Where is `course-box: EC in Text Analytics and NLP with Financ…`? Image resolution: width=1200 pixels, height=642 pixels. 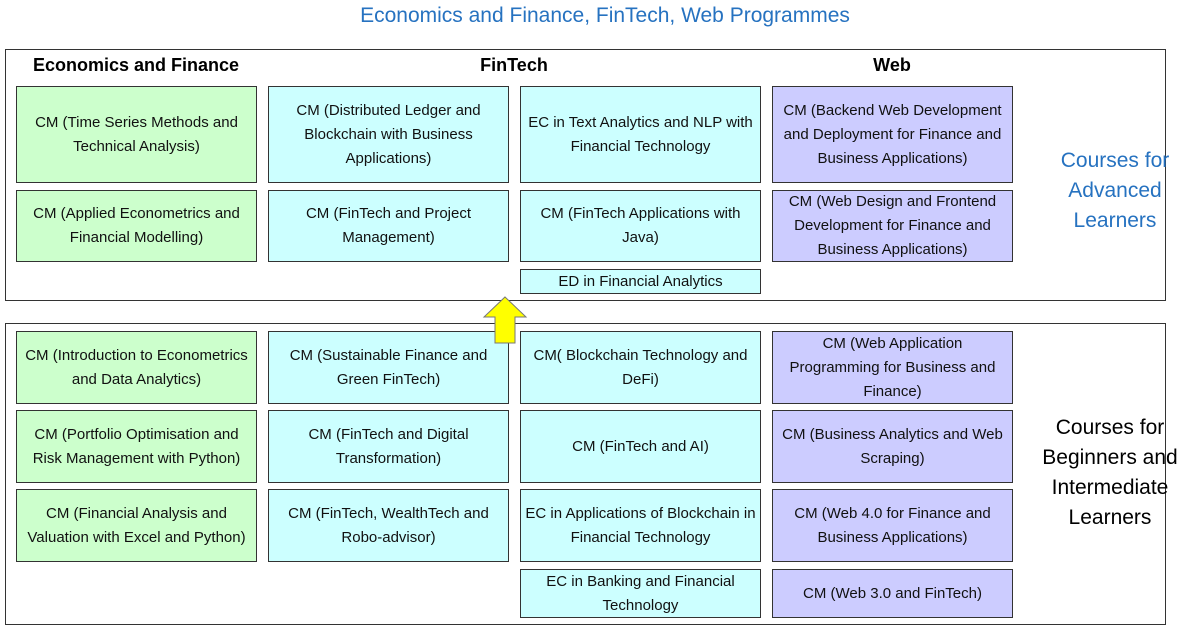 course-box: EC in Text Analytics and NLP with Financ… is located at coordinates (640, 134).